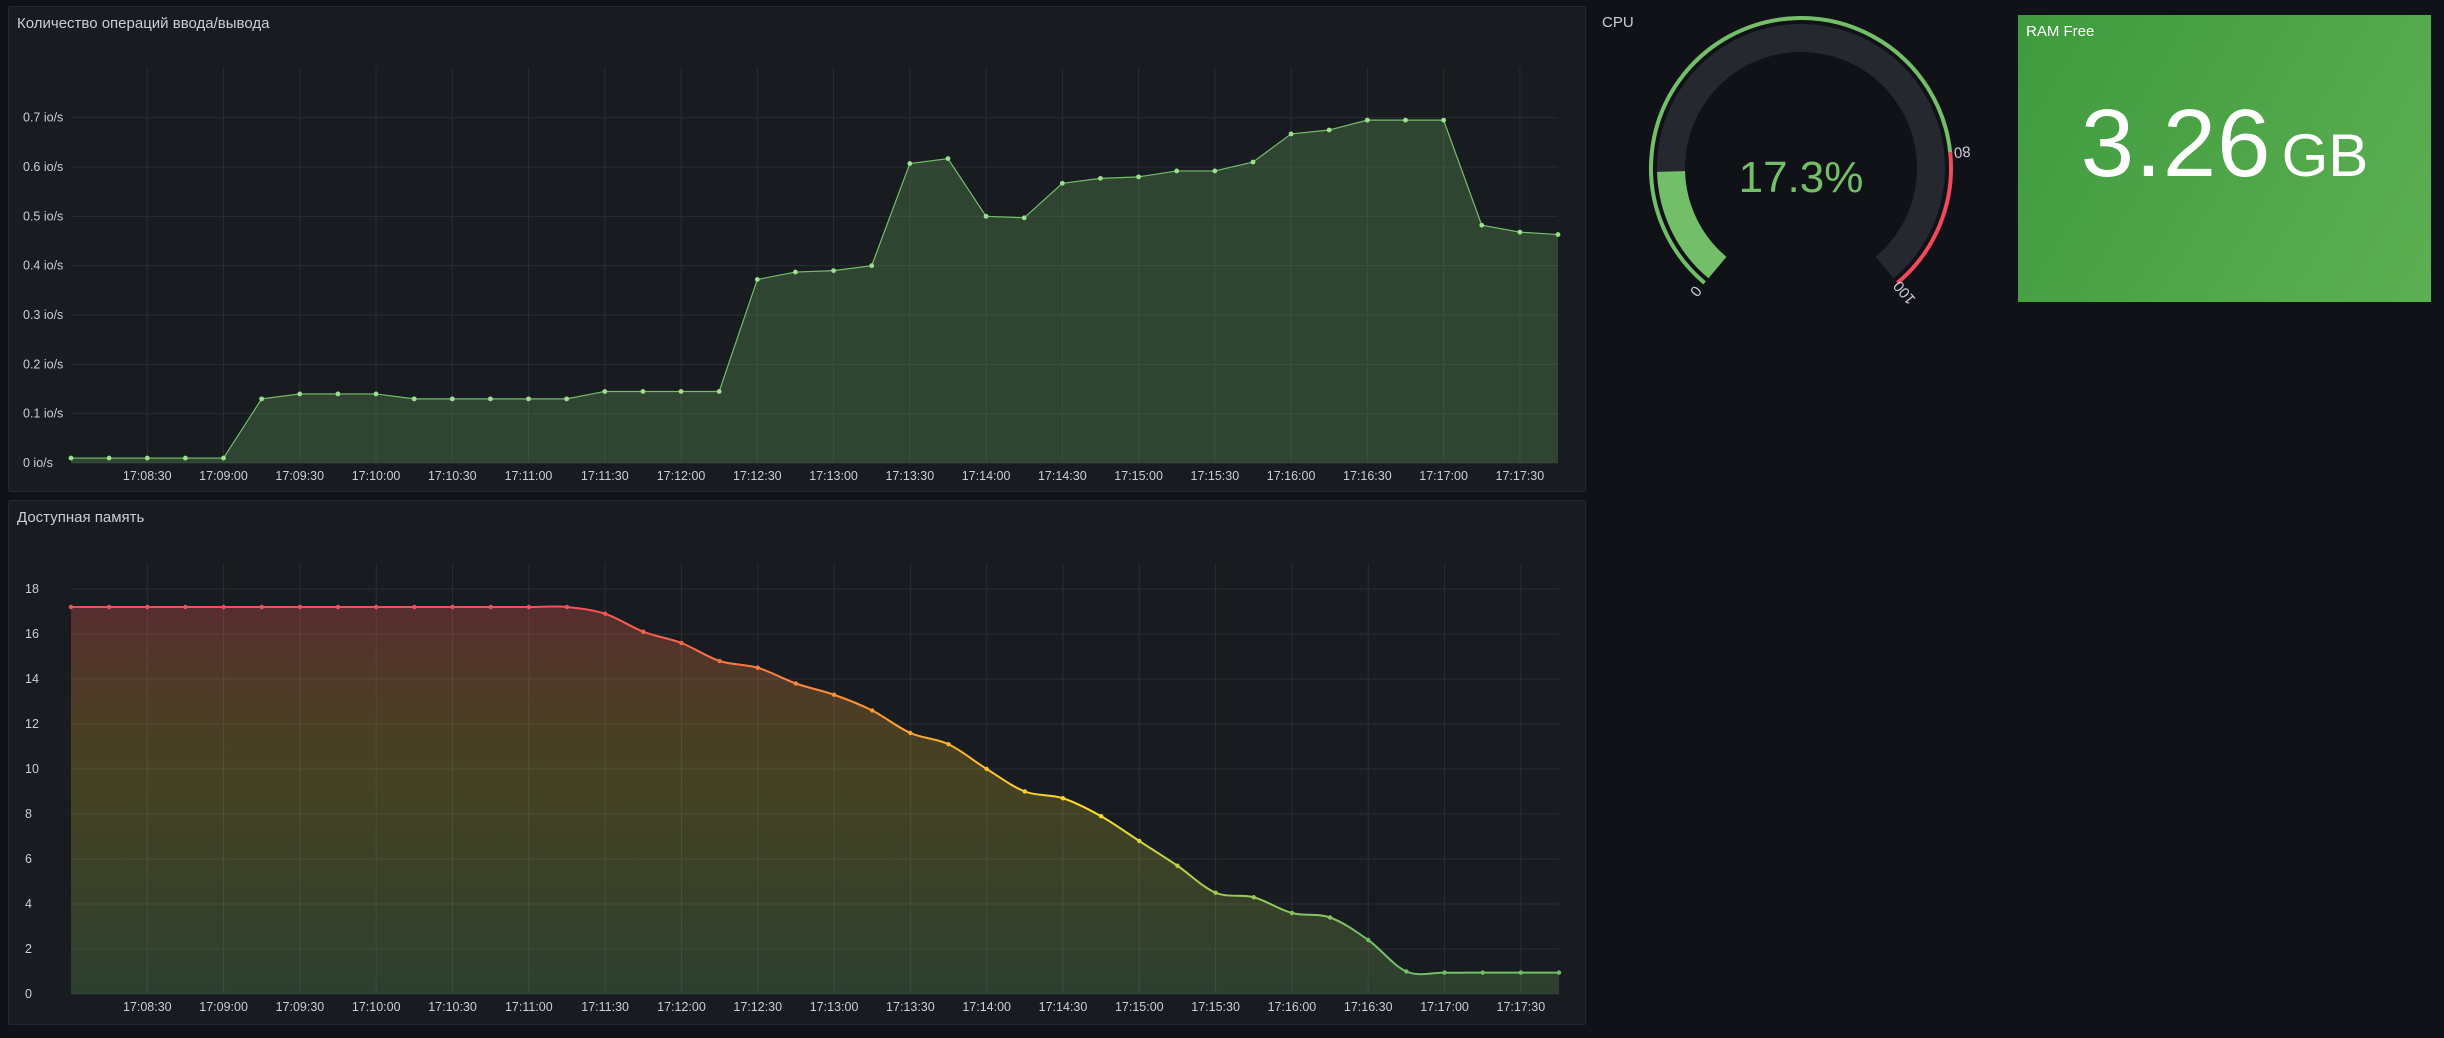  What do you see at coordinates (986, 1007) in the screenshot?
I see `x-tick-label: 17:14:00` at bounding box center [986, 1007].